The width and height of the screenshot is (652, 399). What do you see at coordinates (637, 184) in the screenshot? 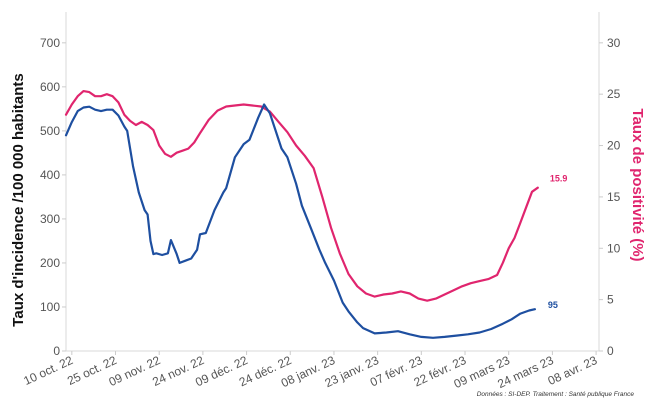
I see `right-axis-title: Taux de positivité (%)` at bounding box center [637, 184].